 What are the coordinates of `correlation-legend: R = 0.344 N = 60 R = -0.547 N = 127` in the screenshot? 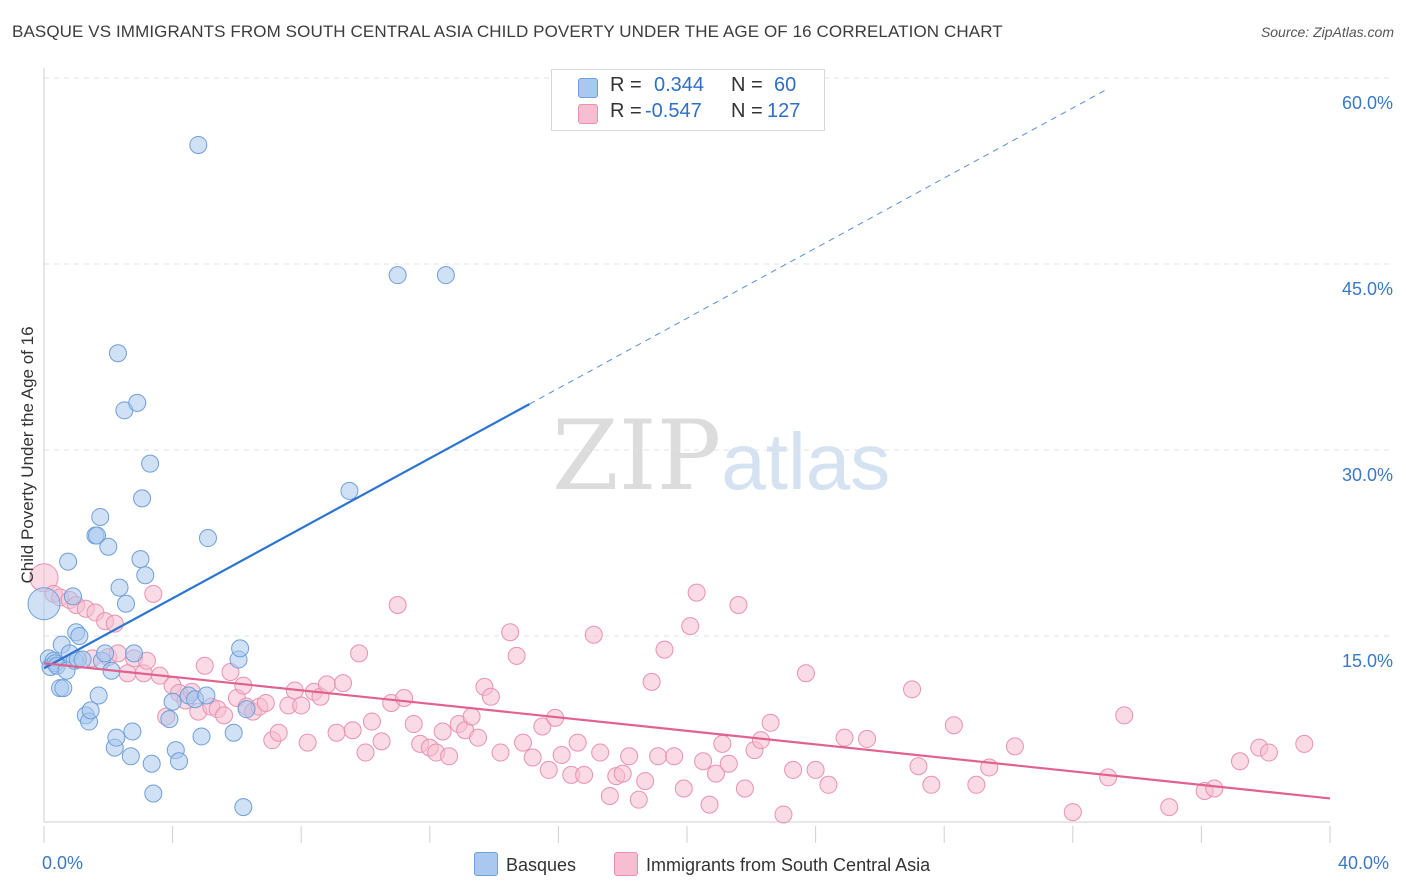 It's located at (688, 100).